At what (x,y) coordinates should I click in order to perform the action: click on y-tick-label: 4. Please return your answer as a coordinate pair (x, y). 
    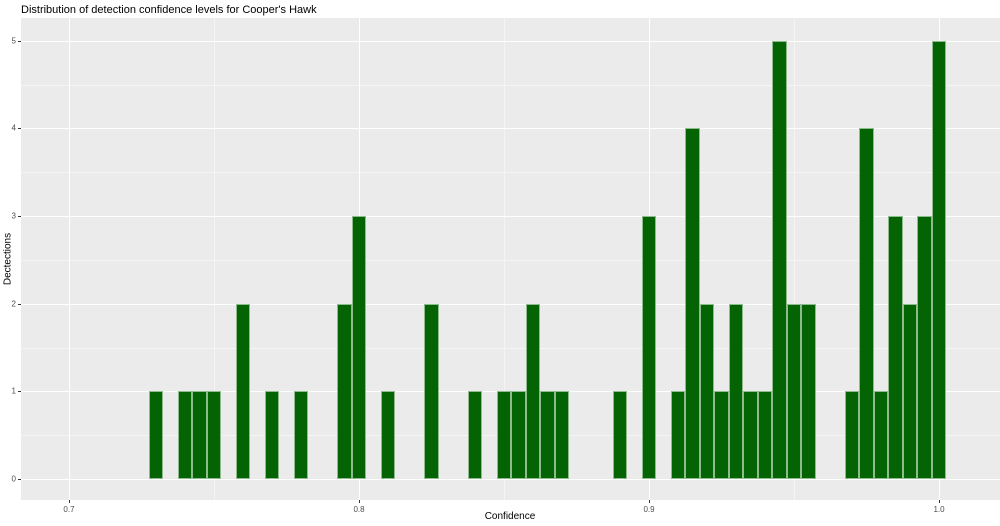
    Looking at the image, I should click on (13, 128).